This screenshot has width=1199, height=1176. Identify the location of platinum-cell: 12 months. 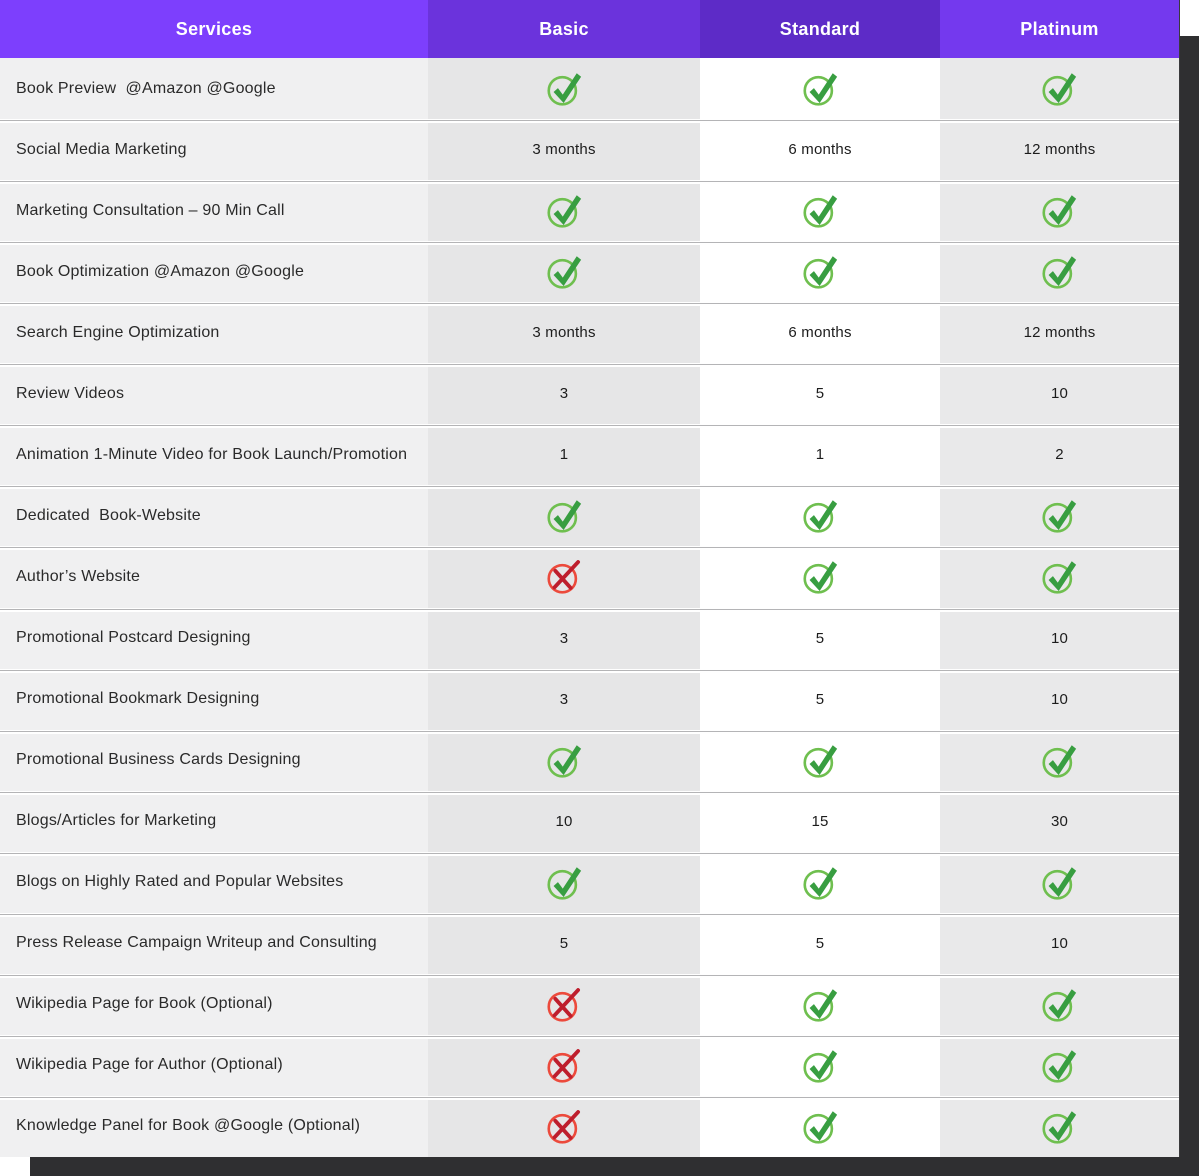
(1059, 333).